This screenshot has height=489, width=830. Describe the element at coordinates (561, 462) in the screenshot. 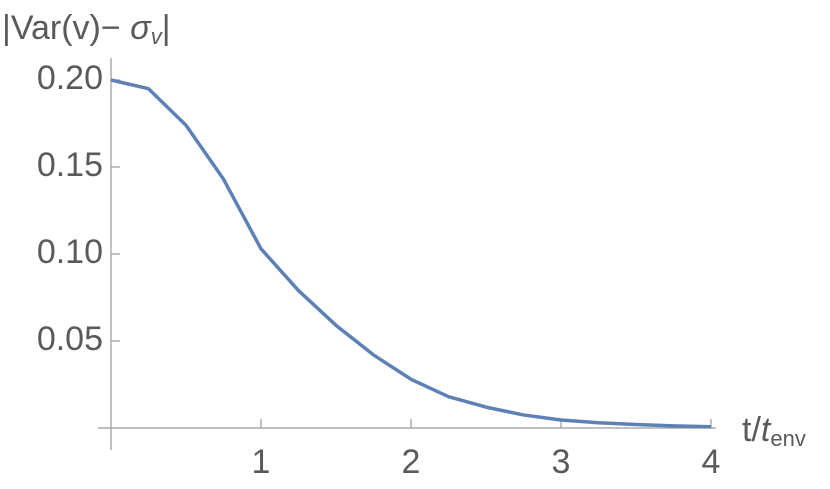

I see `x-tick-label: 3` at that location.